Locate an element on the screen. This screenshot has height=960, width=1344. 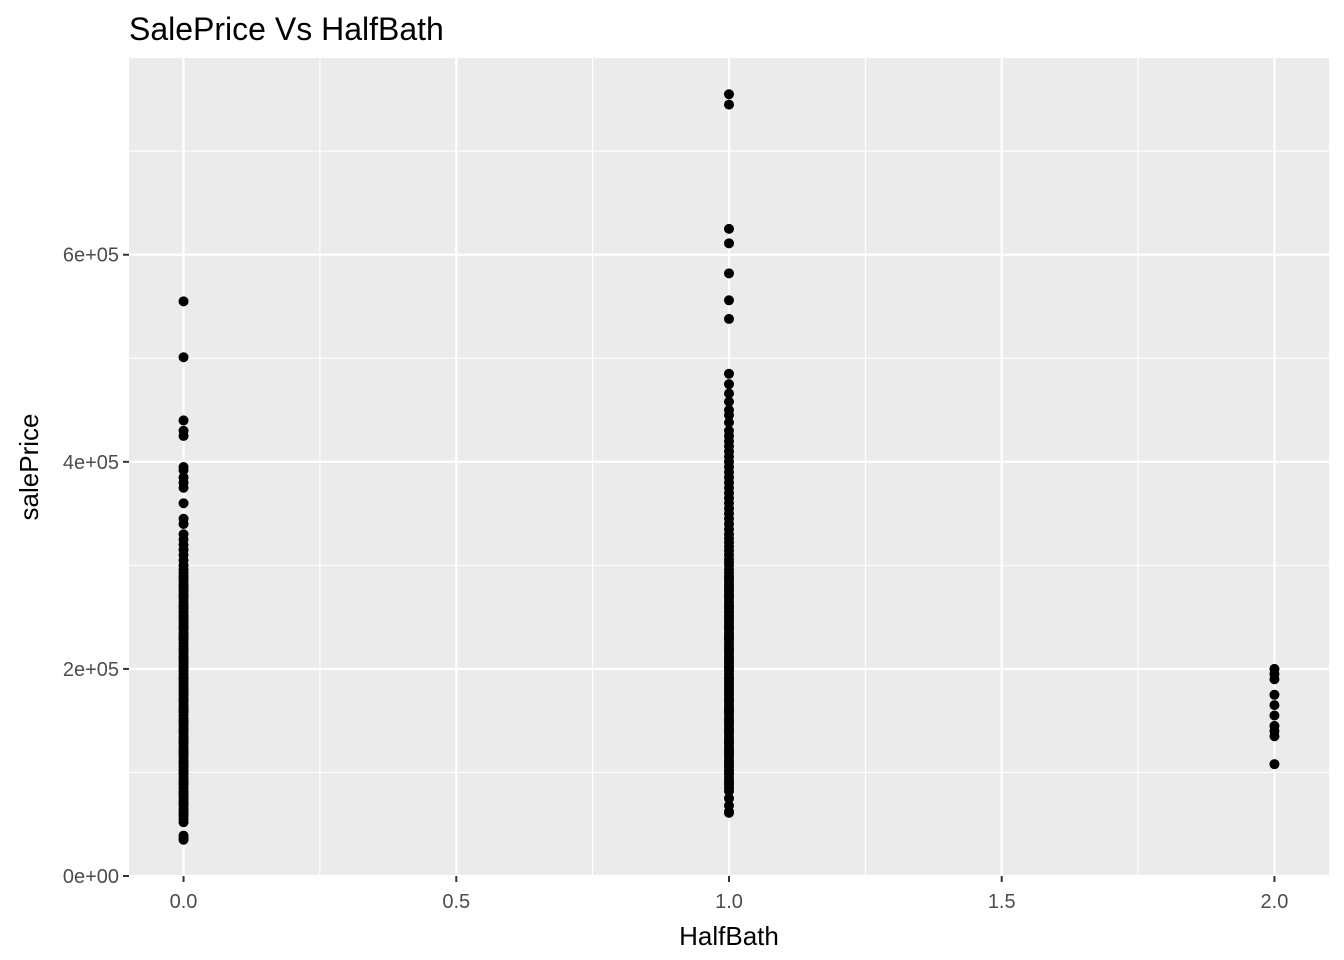
x-axis: 0.0 0.5 1.0 1.5 2.0 is located at coordinates (729, 894).